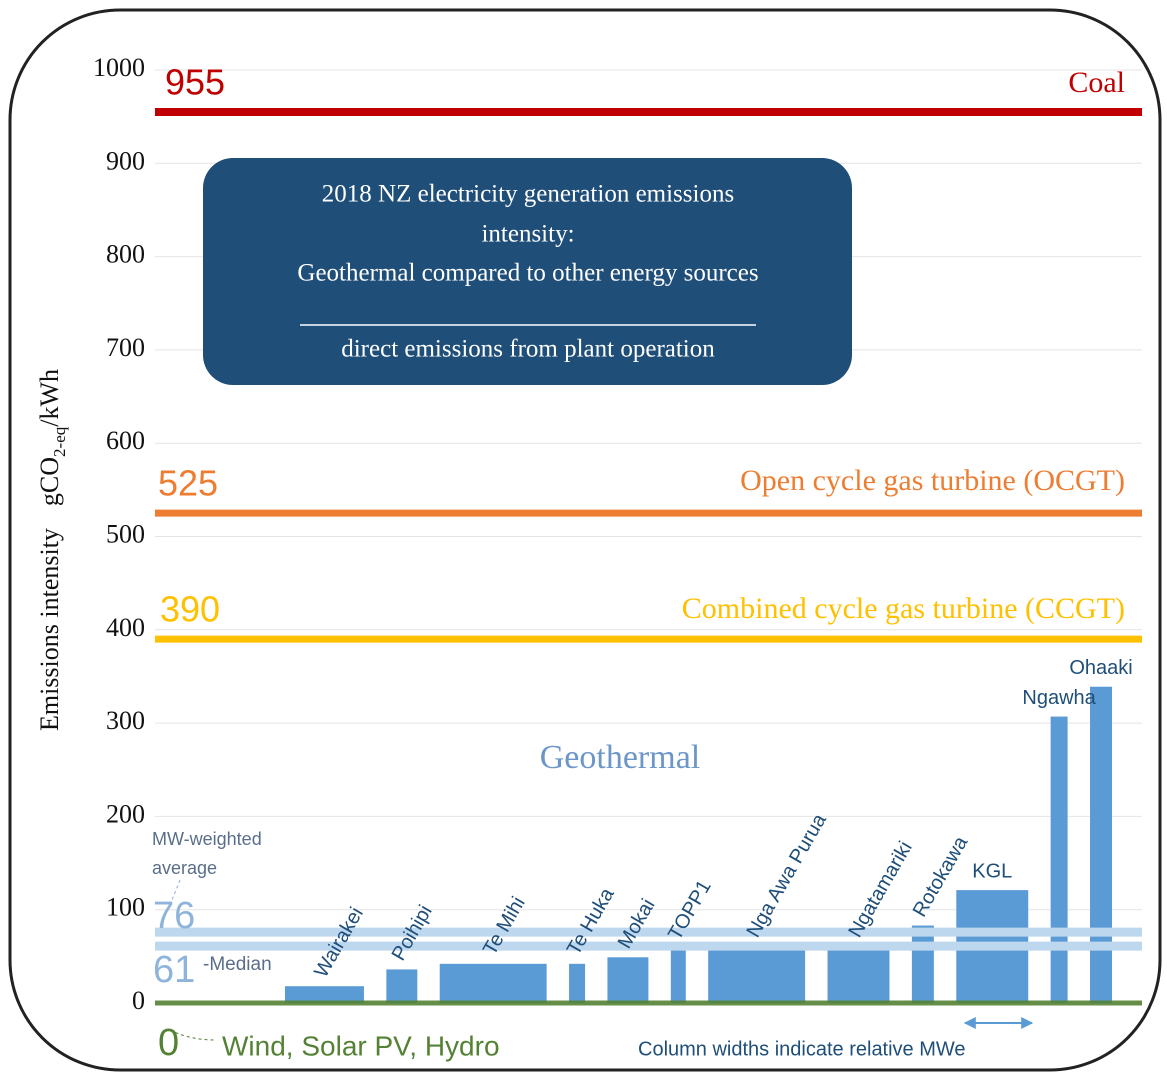  Describe the element at coordinates (125, 907) in the screenshot. I see `y-tick-label: 100` at that location.